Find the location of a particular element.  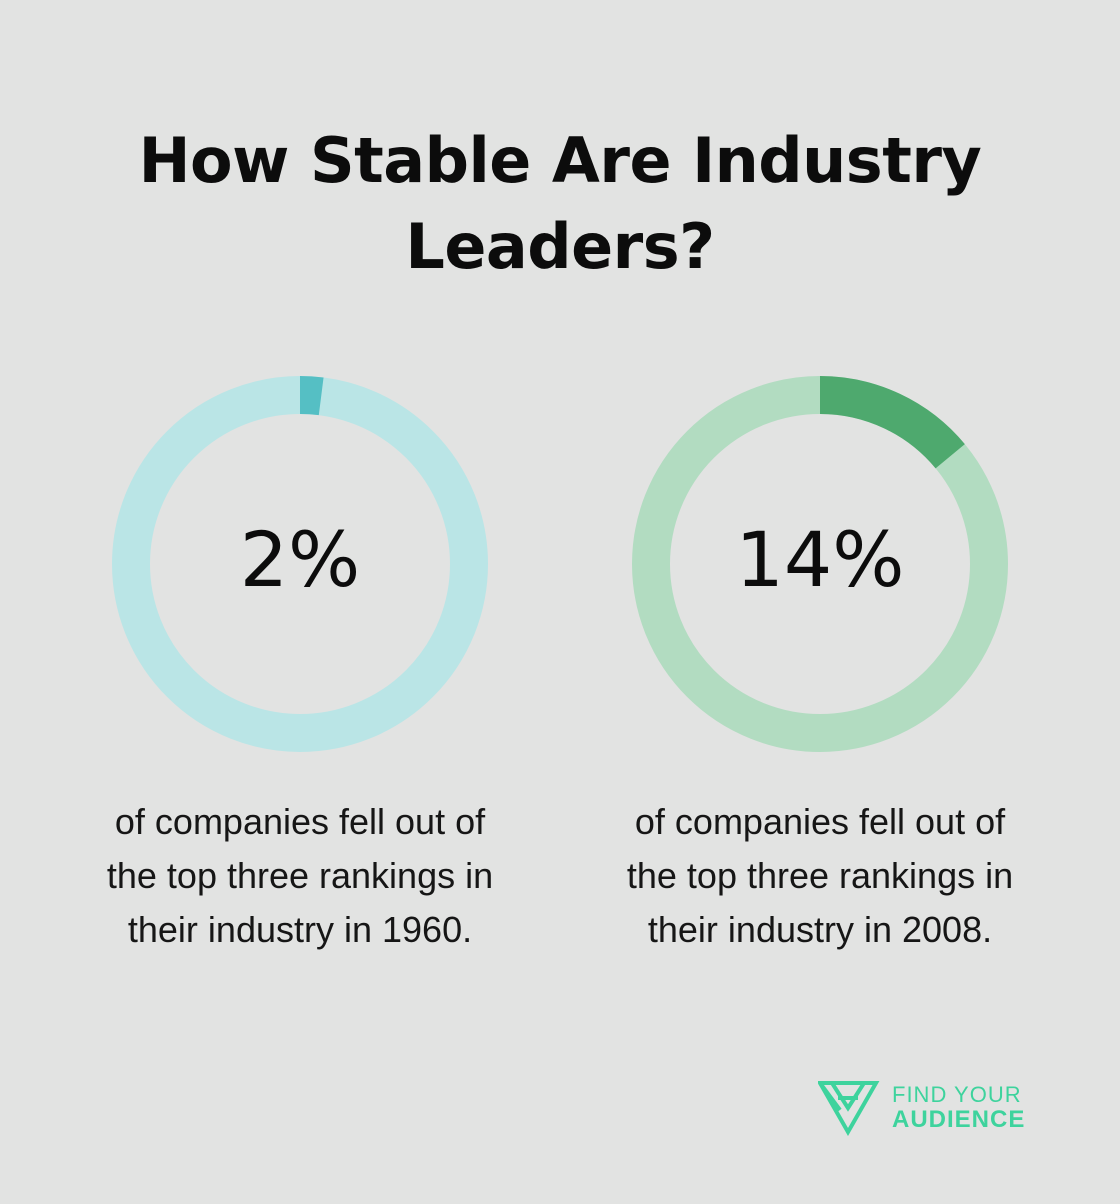

logo-line-2: AUDIENCE is located at coordinates (959, 1119).